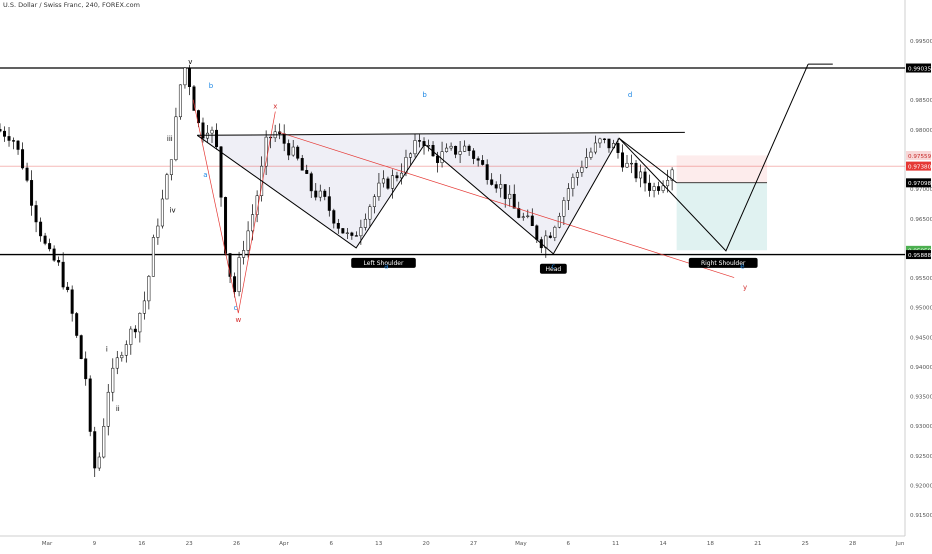 Image resolution: width=932 pixels, height=554 pixels. Describe the element at coordinates (920, 167) in the screenshot. I see `price-tag-text: 0.97380` at that location.